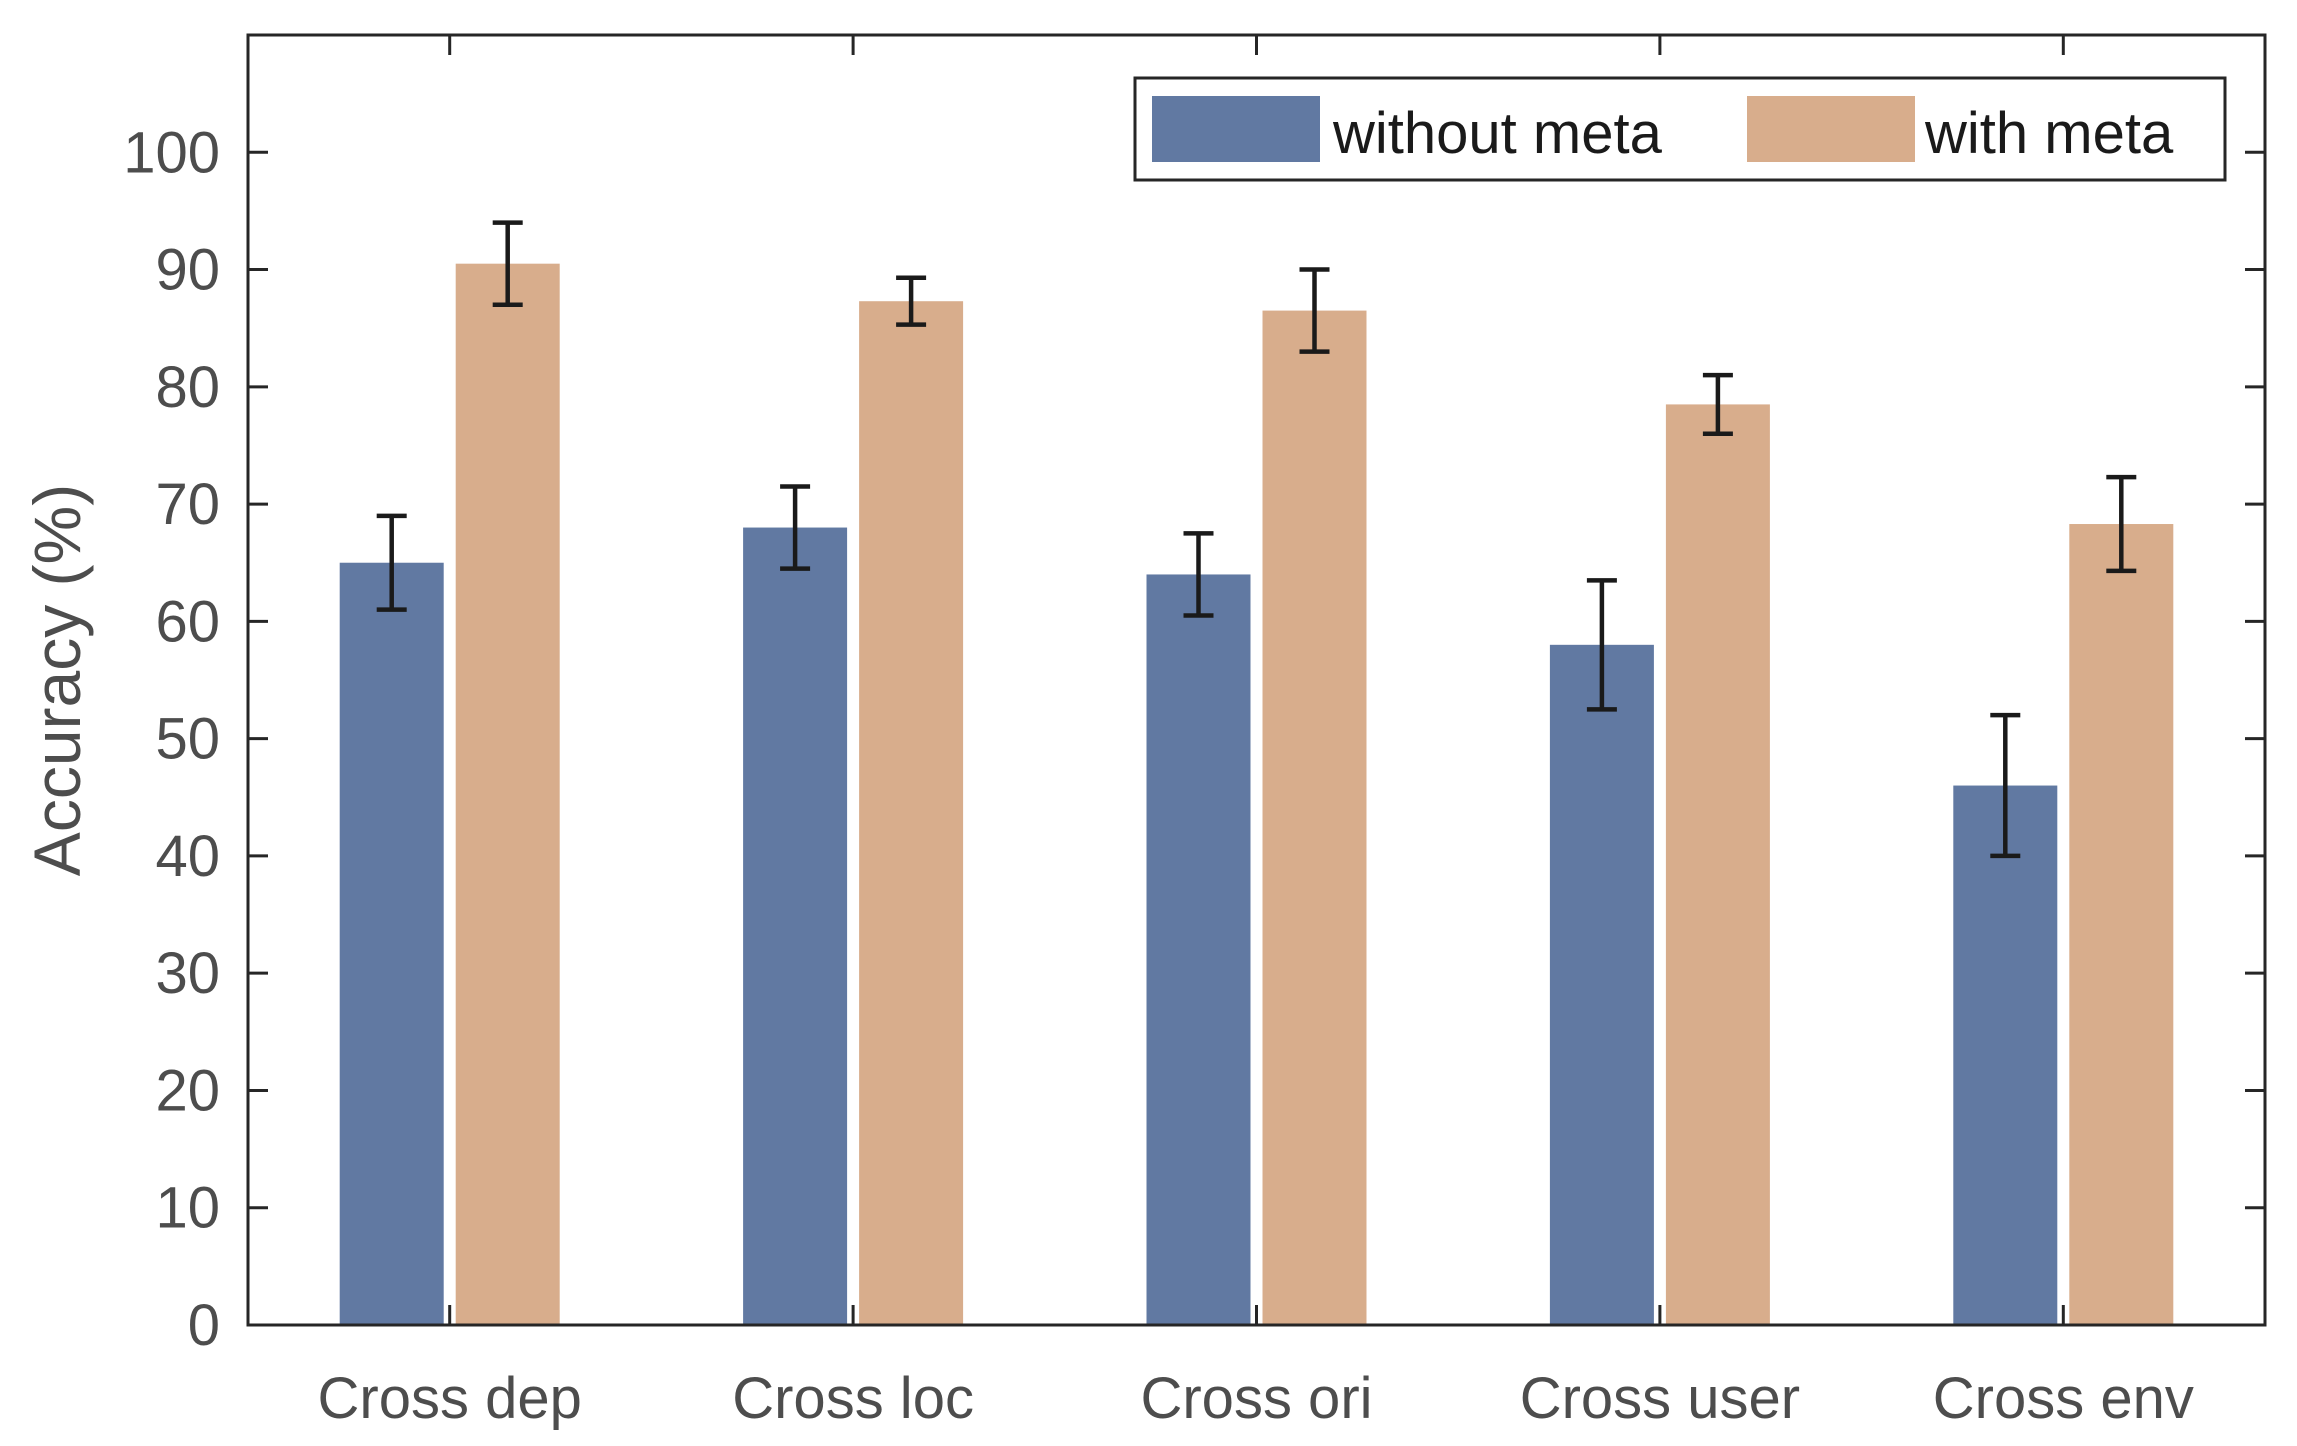  Describe the element at coordinates (853, 1398) in the screenshot. I see `x-tick-label: Cross loc` at that location.